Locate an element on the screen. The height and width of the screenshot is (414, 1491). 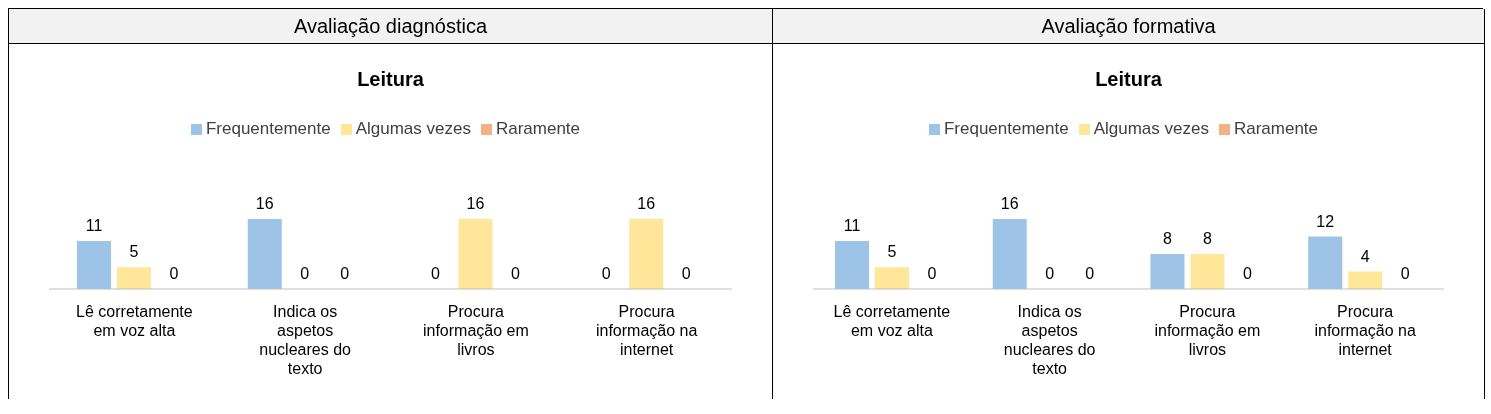
data-label: 4 is located at coordinates (1365, 256).